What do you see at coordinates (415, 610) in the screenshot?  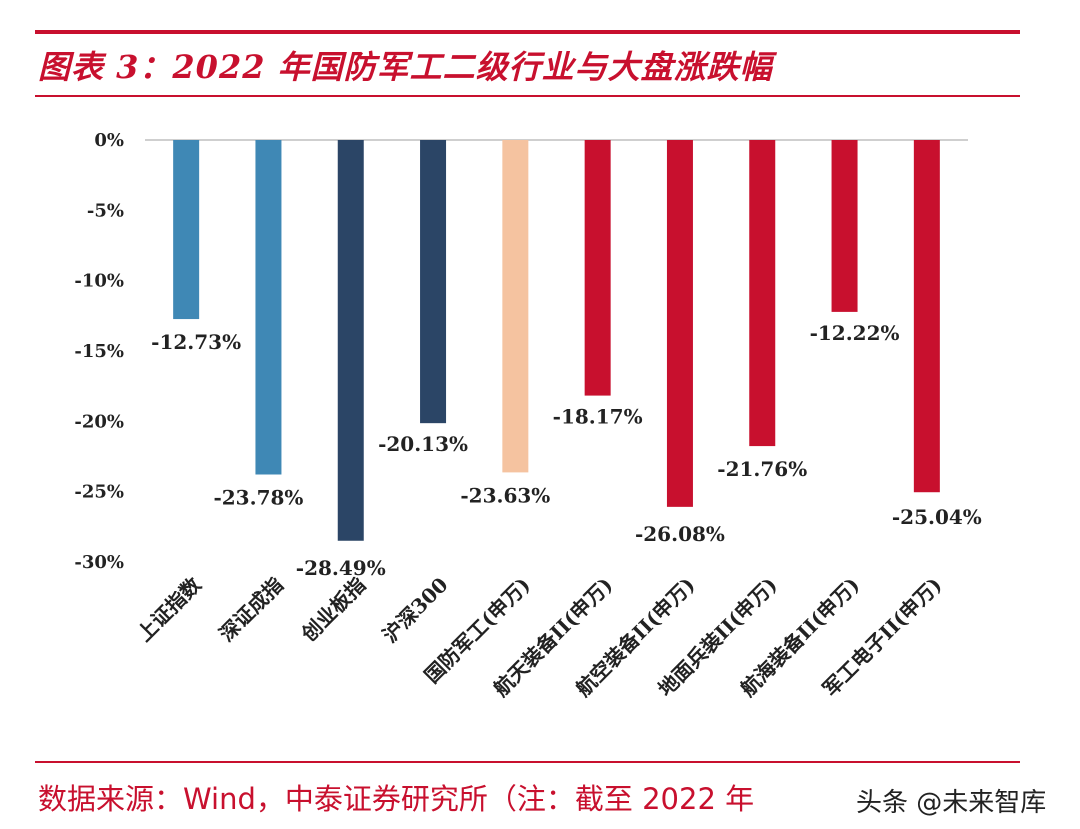 I see `category-label: 沪深300` at bounding box center [415, 610].